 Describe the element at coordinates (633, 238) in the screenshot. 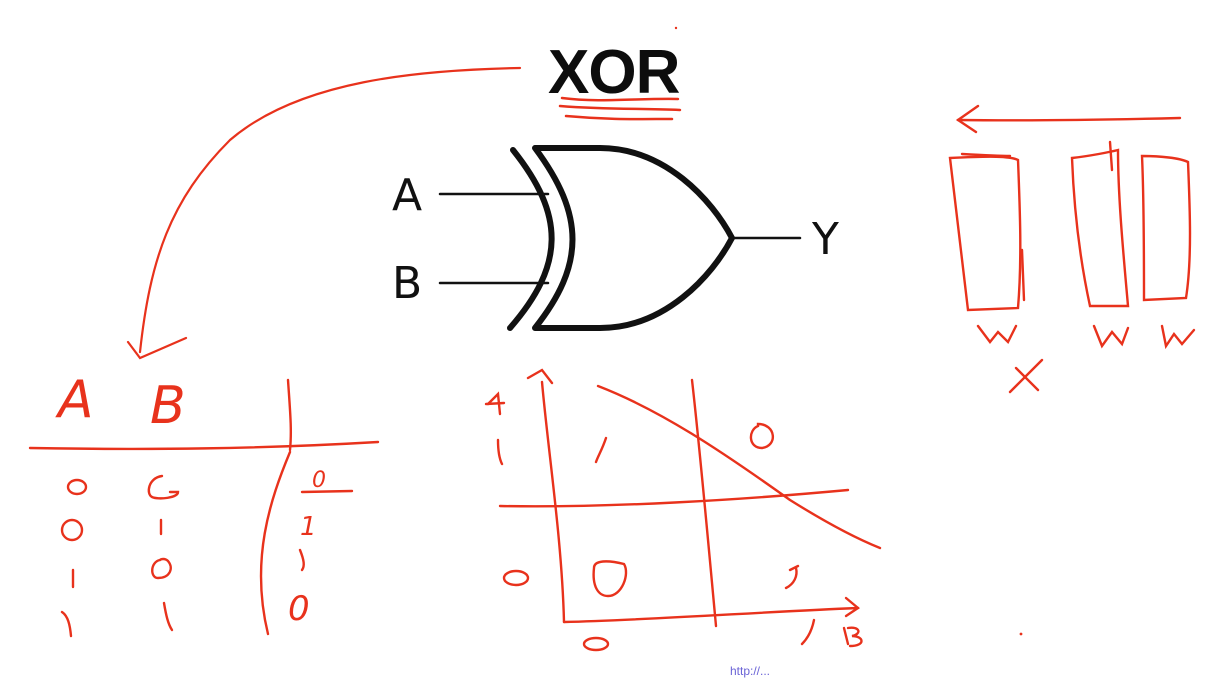

I see `xor-gate-body` at that location.